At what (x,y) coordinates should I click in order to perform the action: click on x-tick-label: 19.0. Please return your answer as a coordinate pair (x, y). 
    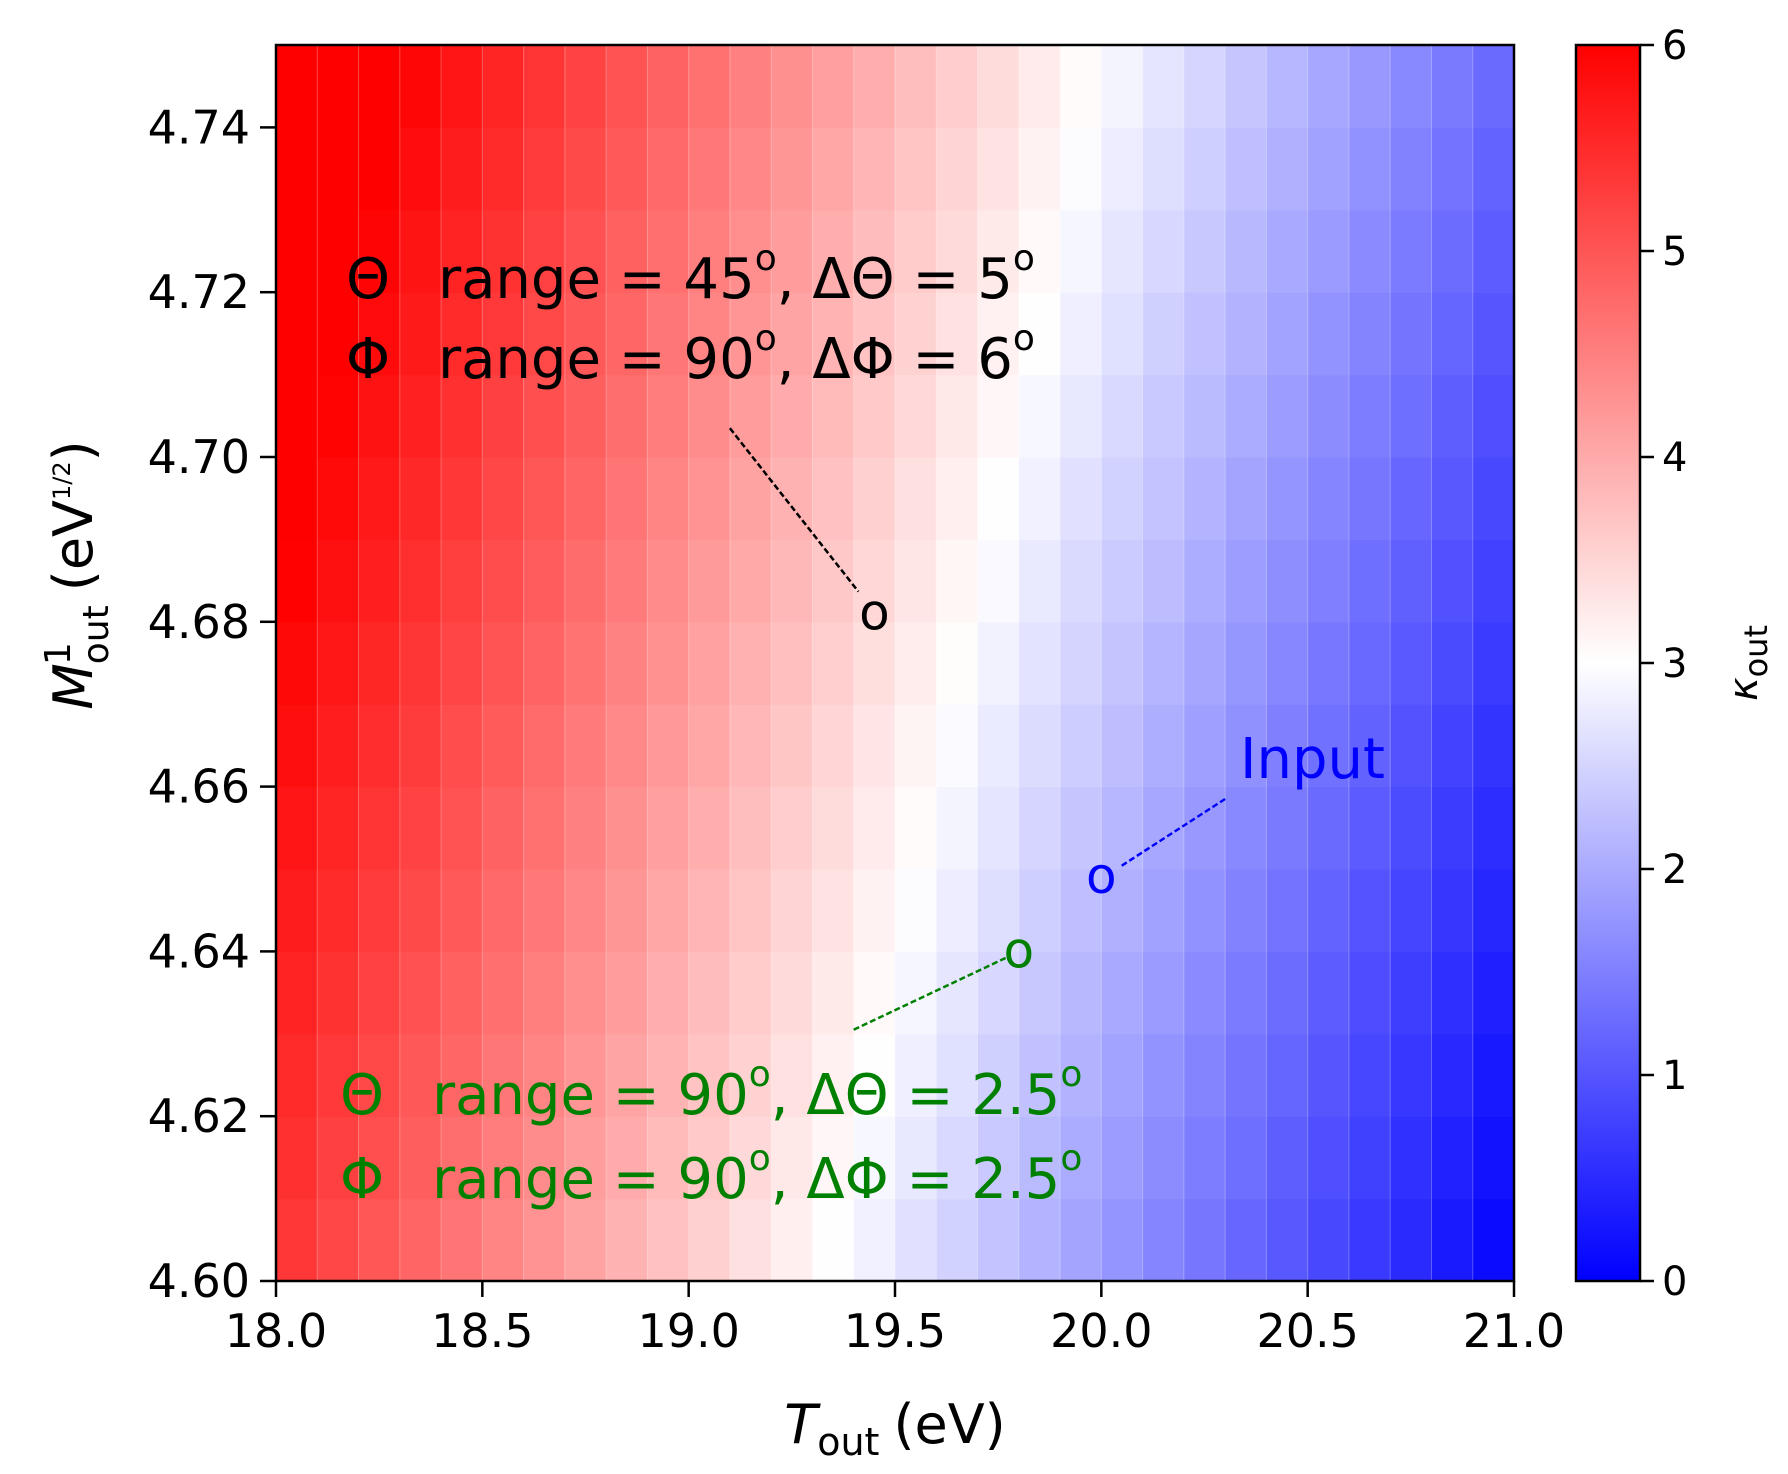
    Looking at the image, I should click on (688, 1331).